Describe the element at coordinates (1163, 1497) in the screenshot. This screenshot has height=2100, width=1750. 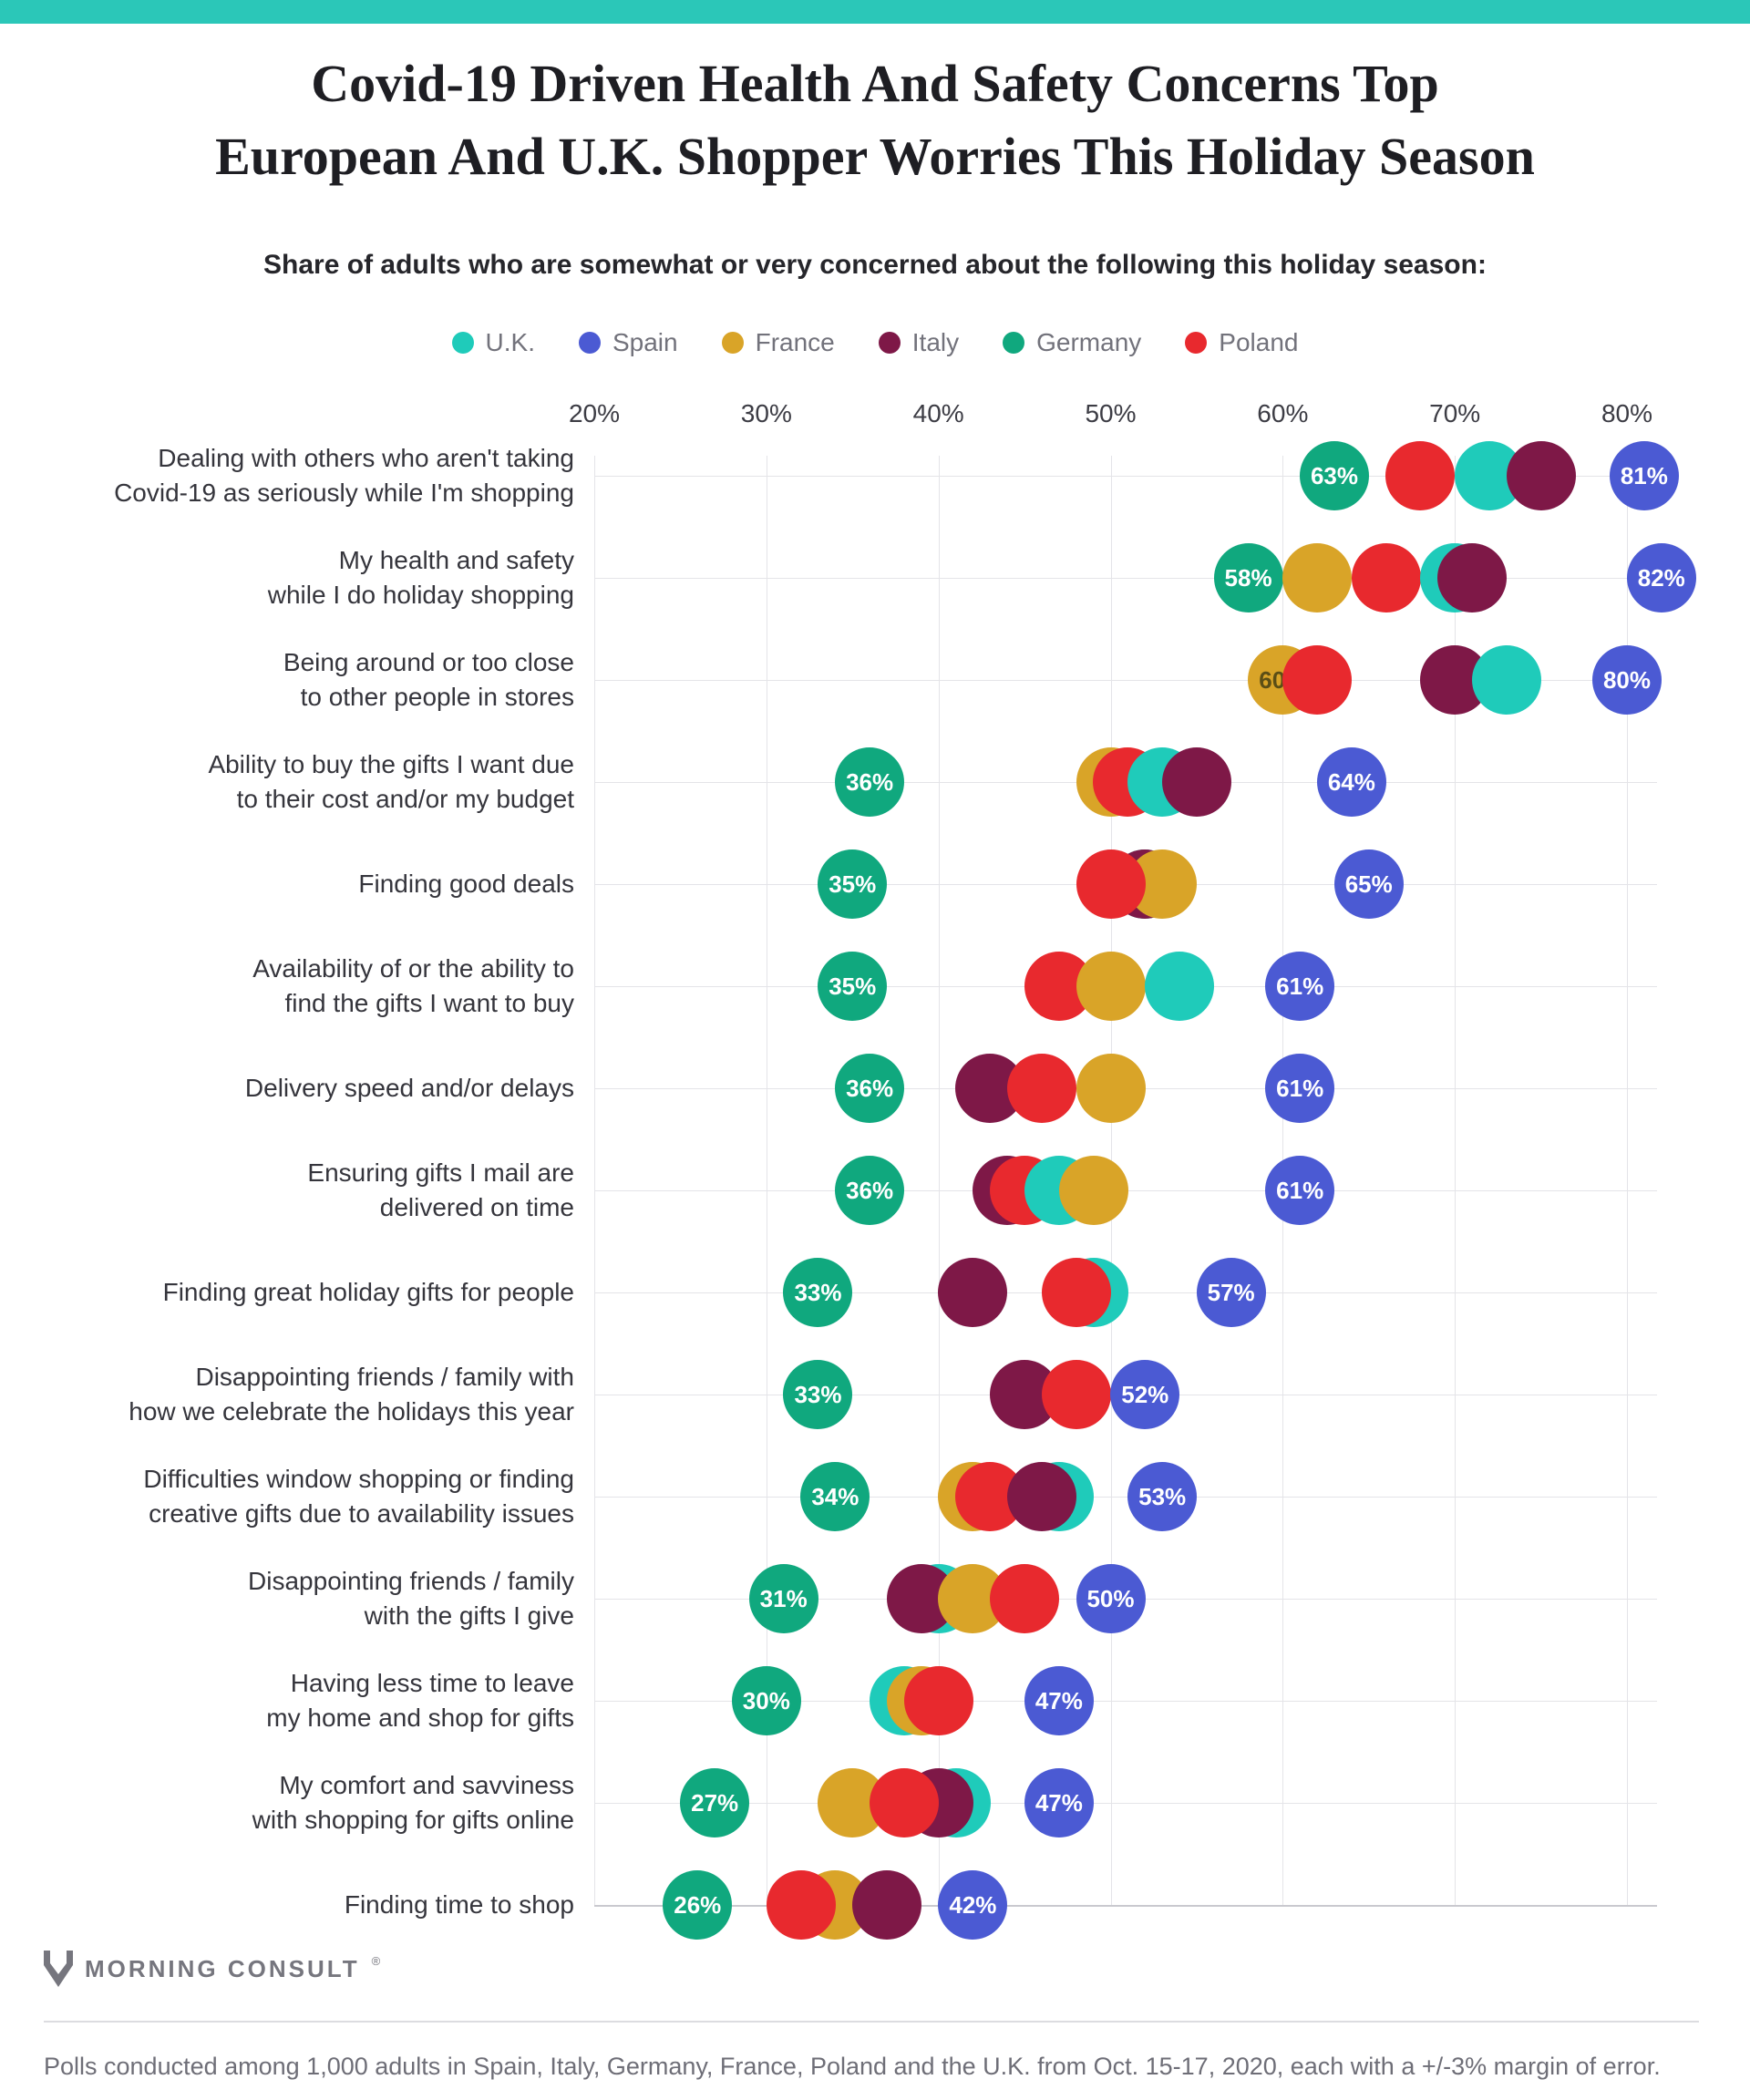
I see `dot-spain: 53%` at that location.